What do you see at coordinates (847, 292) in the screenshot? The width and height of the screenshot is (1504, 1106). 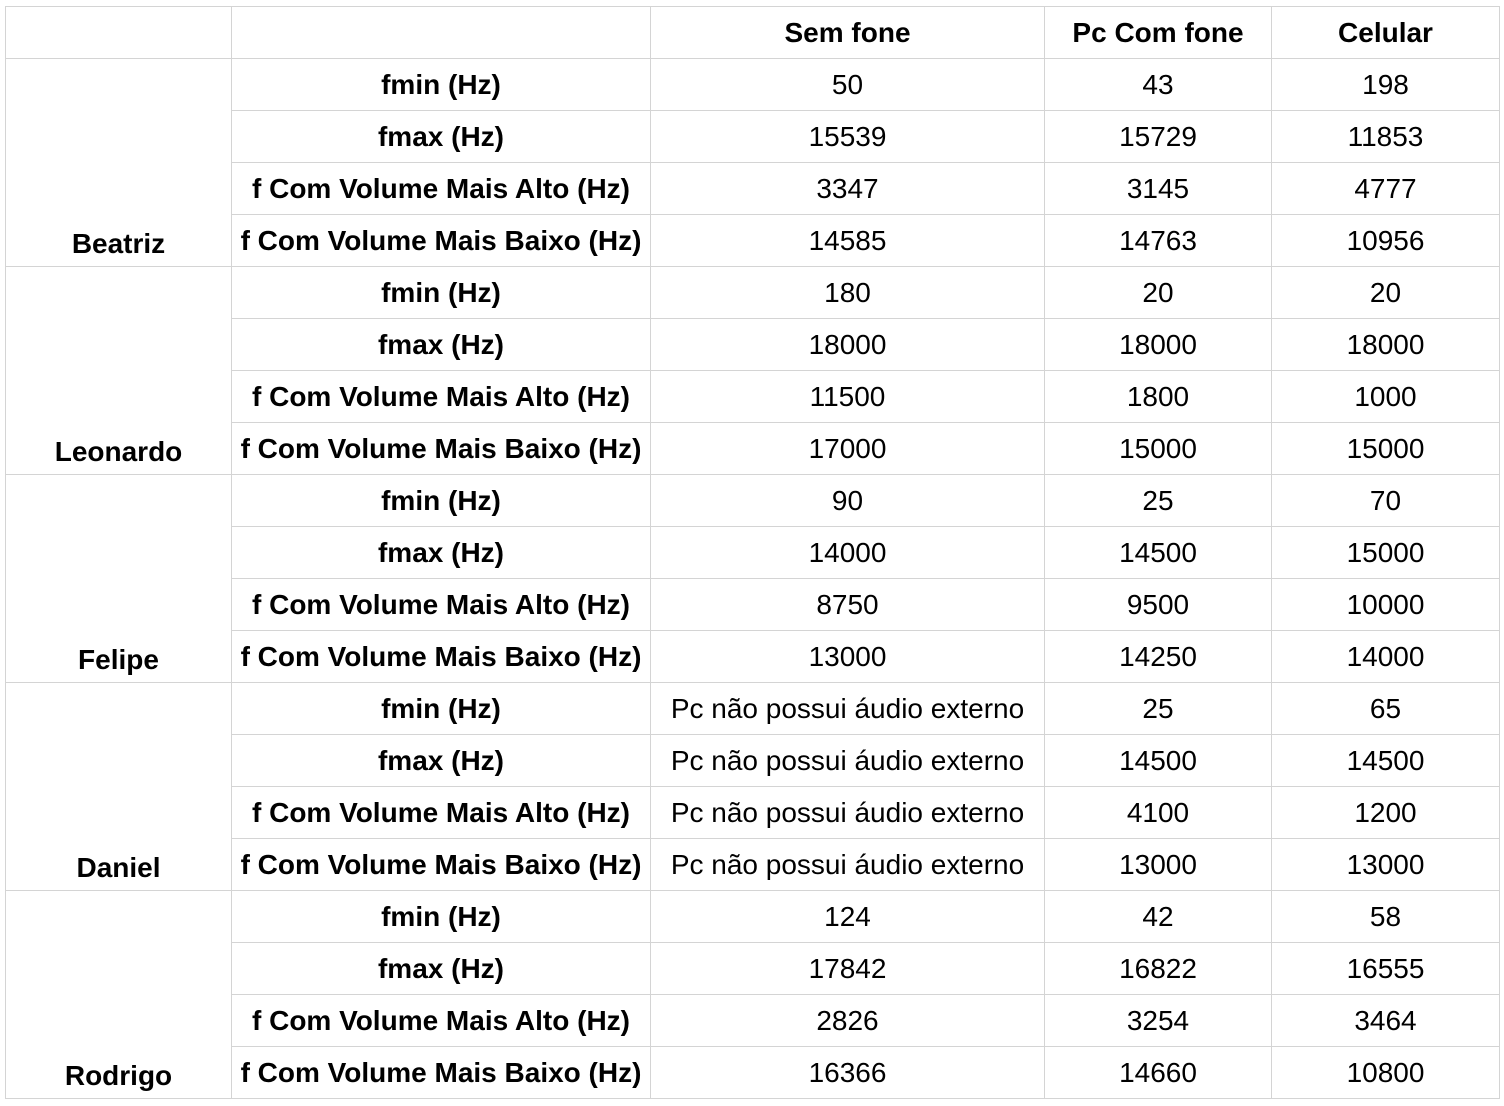 I see `sem-fone-cell: 180` at bounding box center [847, 292].